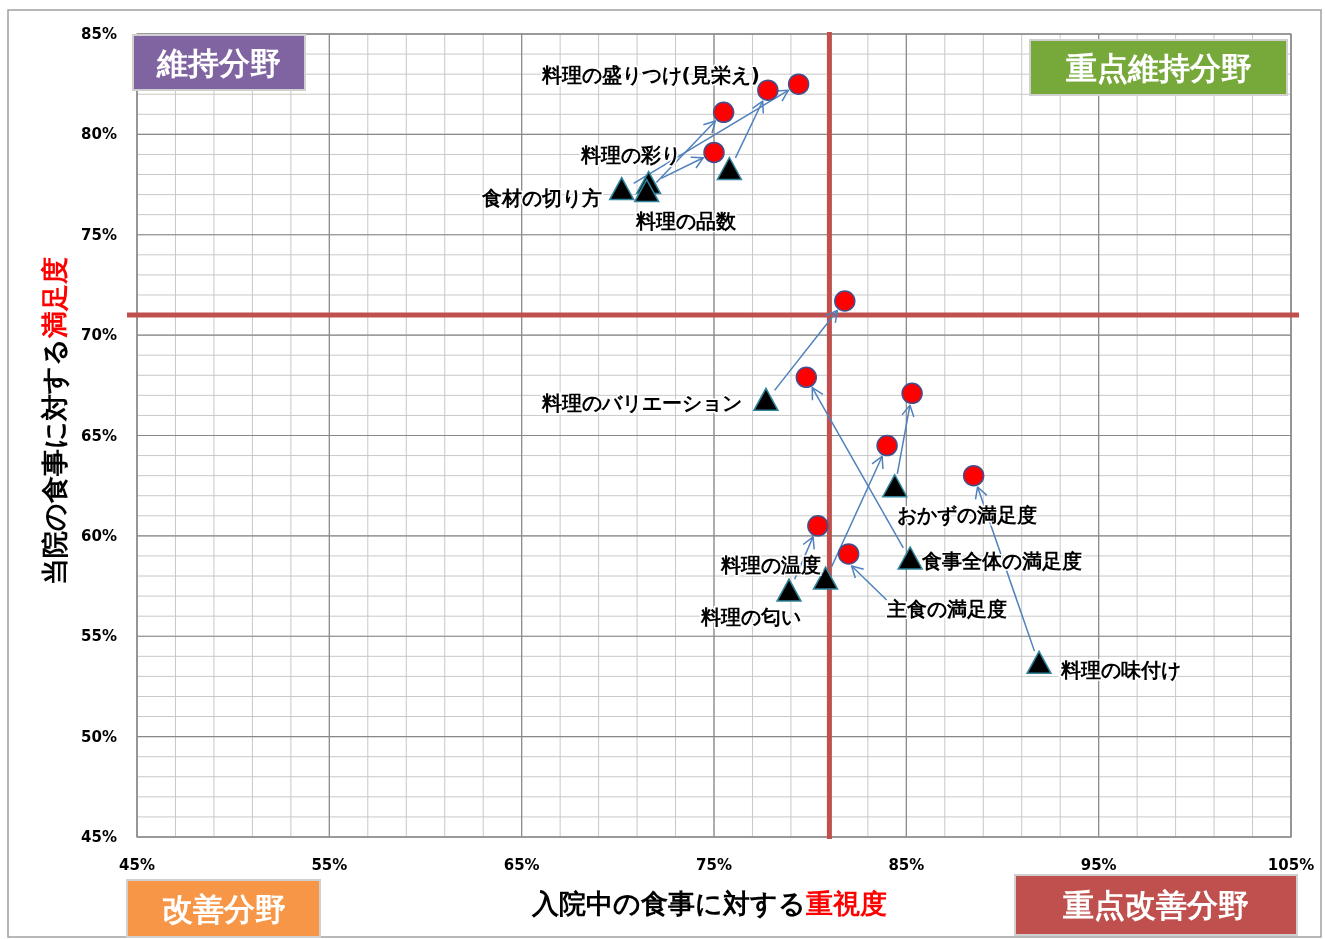 The width and height of the screenshot is (1325, 939). I want to click on y-tick-label: 85%, so click(99, 34).